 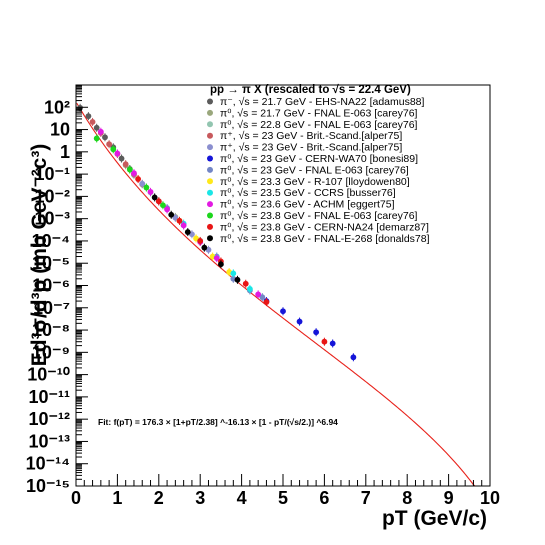 I want to click on y-tick-label: 10⁻⁷, so click(x=51, y=308).